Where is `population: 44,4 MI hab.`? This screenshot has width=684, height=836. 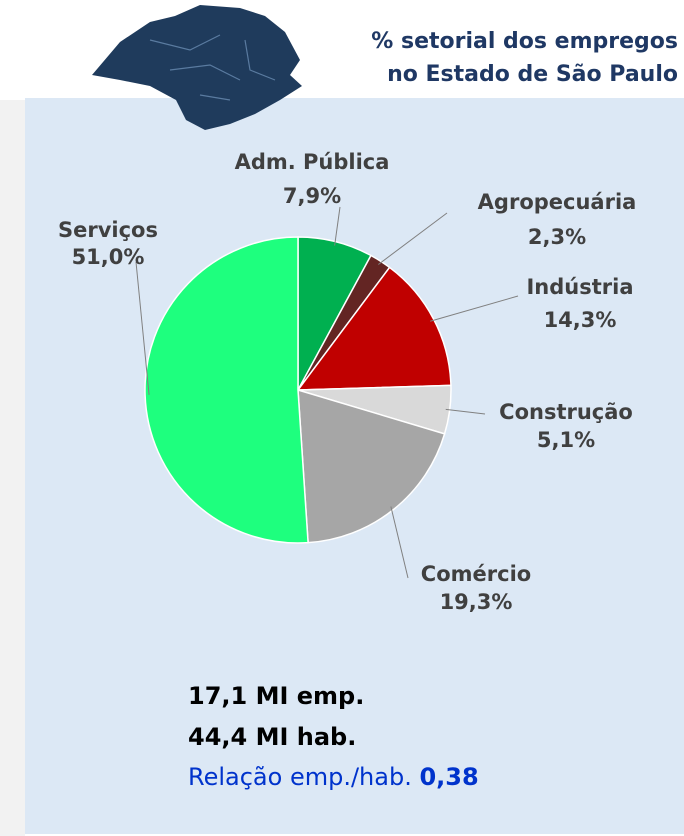 population: 44,4 MI hab. is located at coordinates (272, 737).